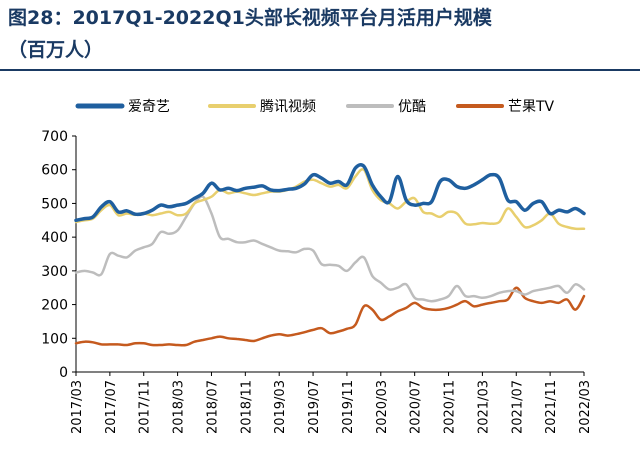 The image size is (640, 463). What do you see at coordinates (246, 407) in the screenshot?
I see `x-tick-label: 2018/11` at bounding box center [246, 407].